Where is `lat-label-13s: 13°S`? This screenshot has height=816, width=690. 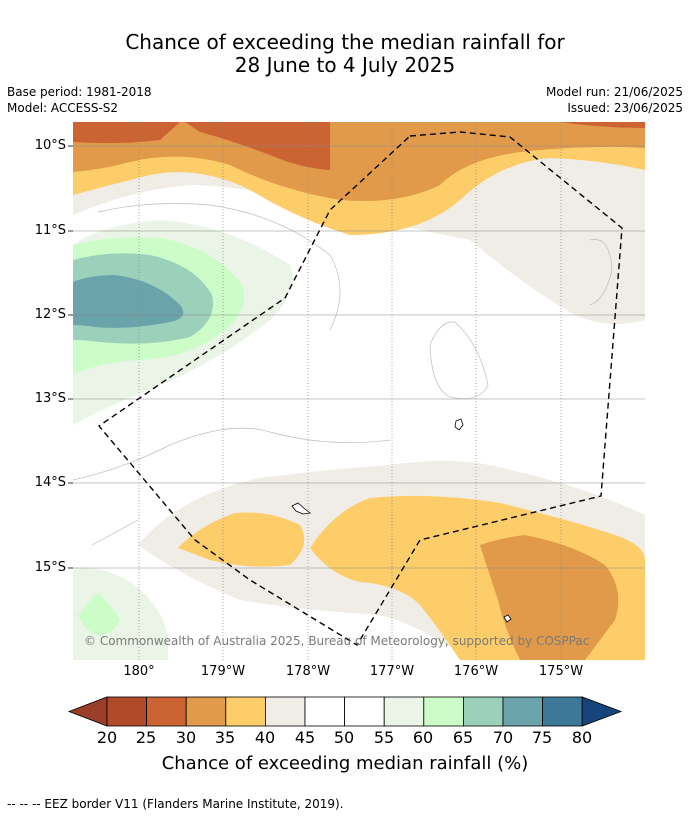 lat-label-13s: 13°S is located at coordinates (50, 398).